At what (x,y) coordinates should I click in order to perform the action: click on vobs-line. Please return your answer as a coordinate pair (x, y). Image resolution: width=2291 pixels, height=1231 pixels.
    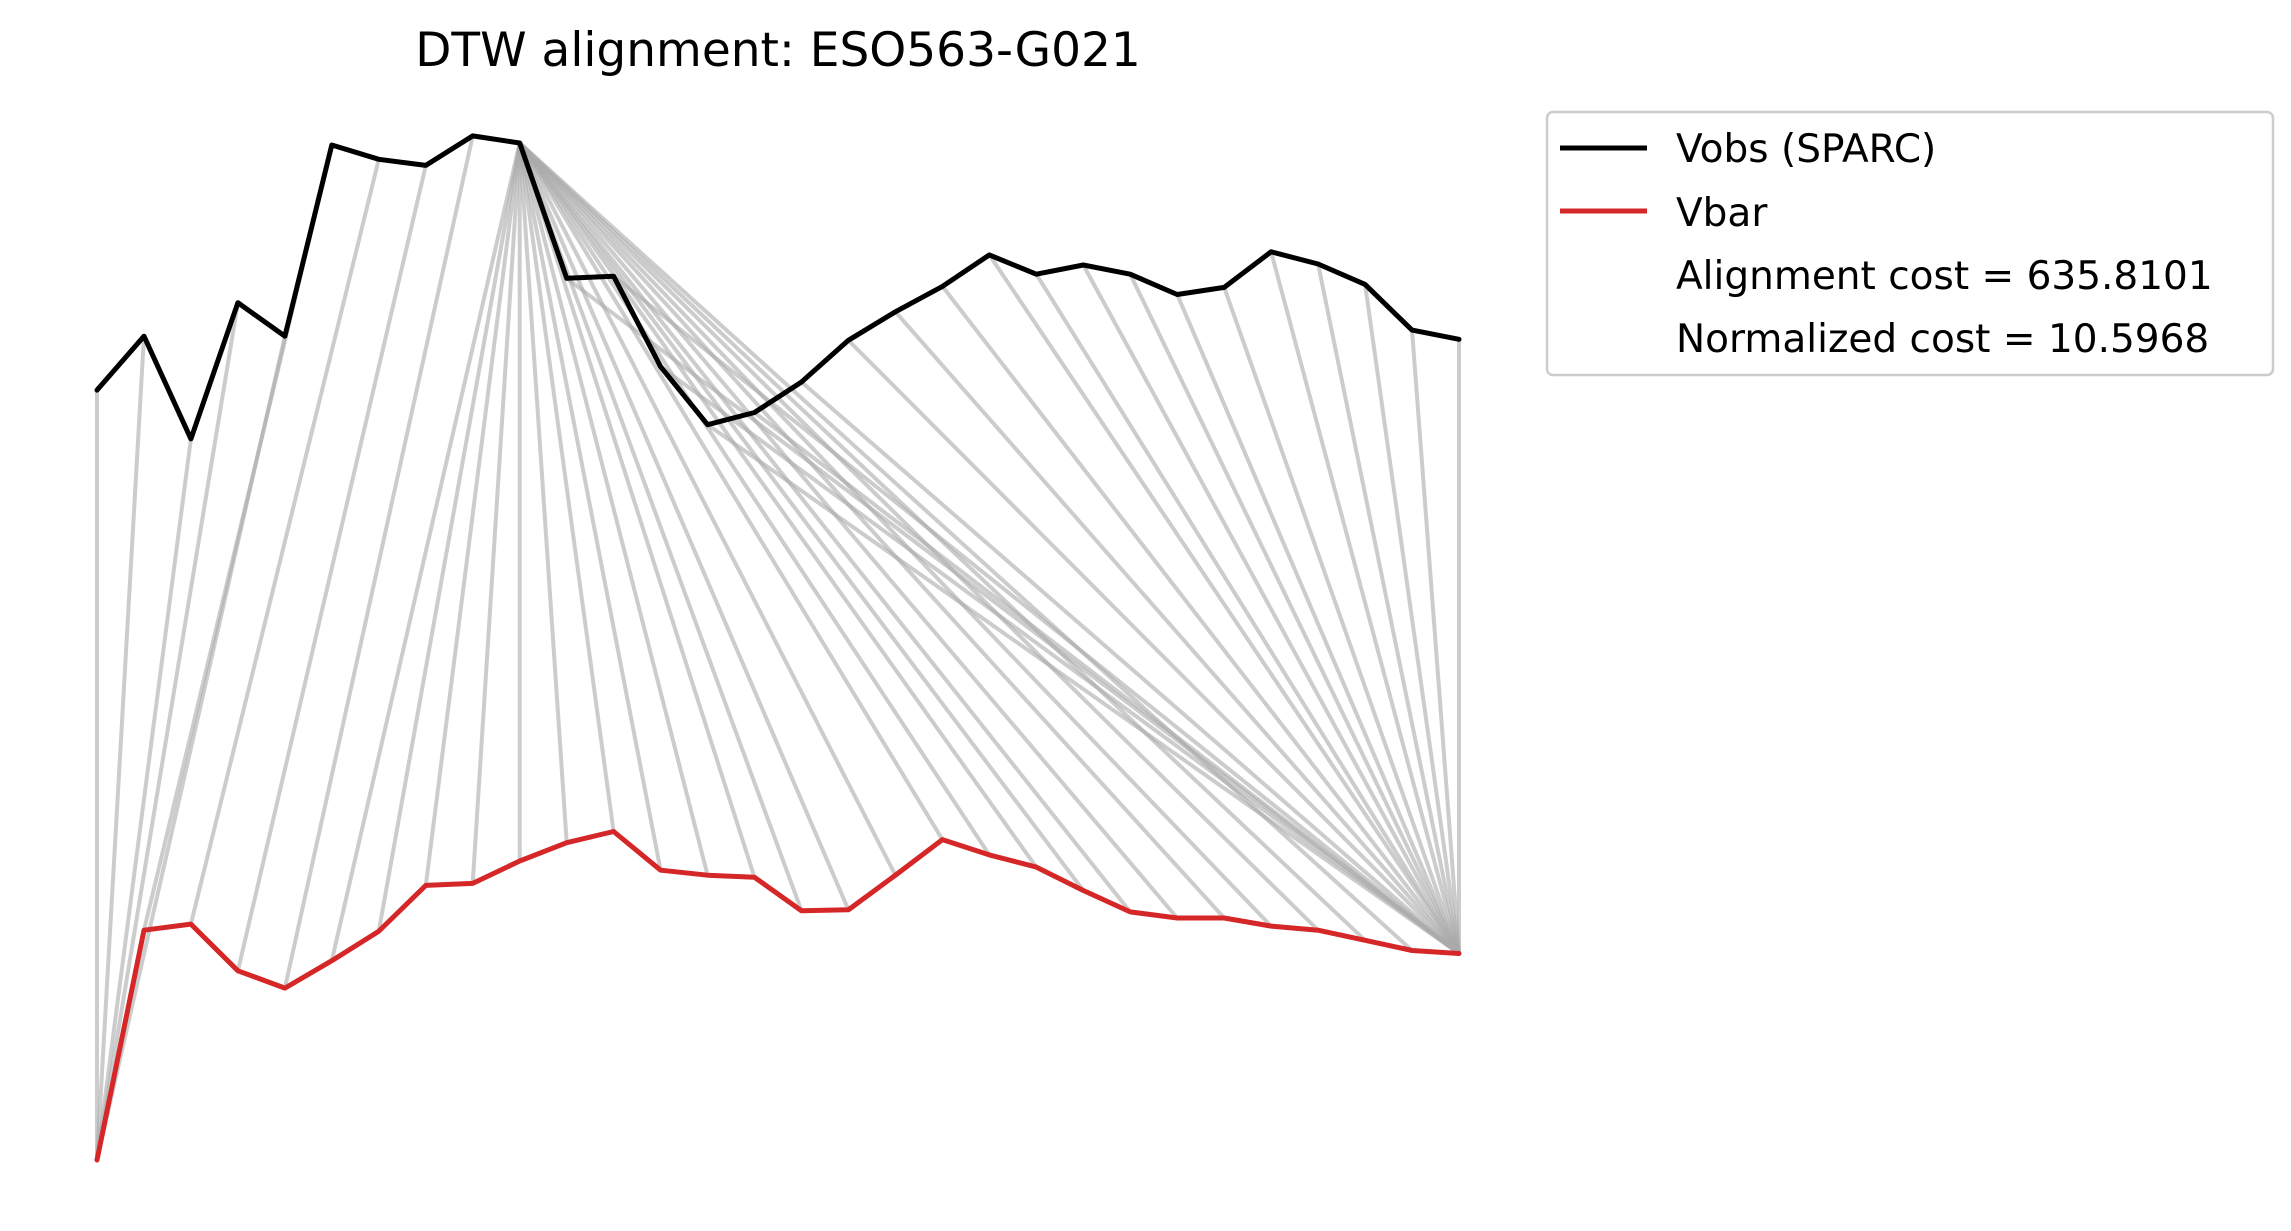
    Looking at the image, I should click on (778, 287).